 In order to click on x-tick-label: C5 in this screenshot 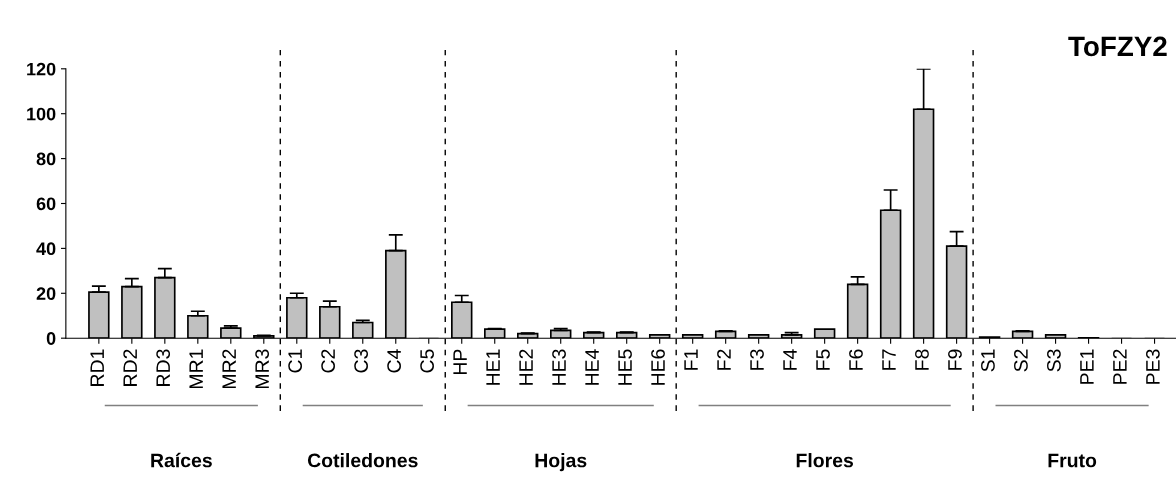, I will do `click(427, 361)`.